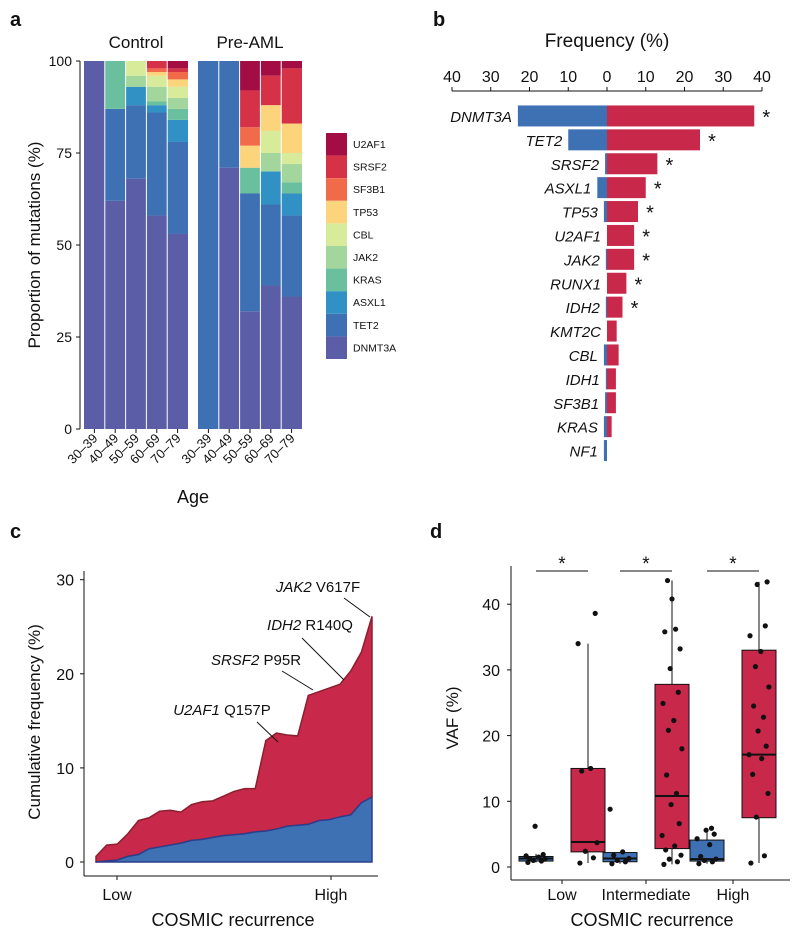  I want to click on control-bar-jak2, so click(606, 259).